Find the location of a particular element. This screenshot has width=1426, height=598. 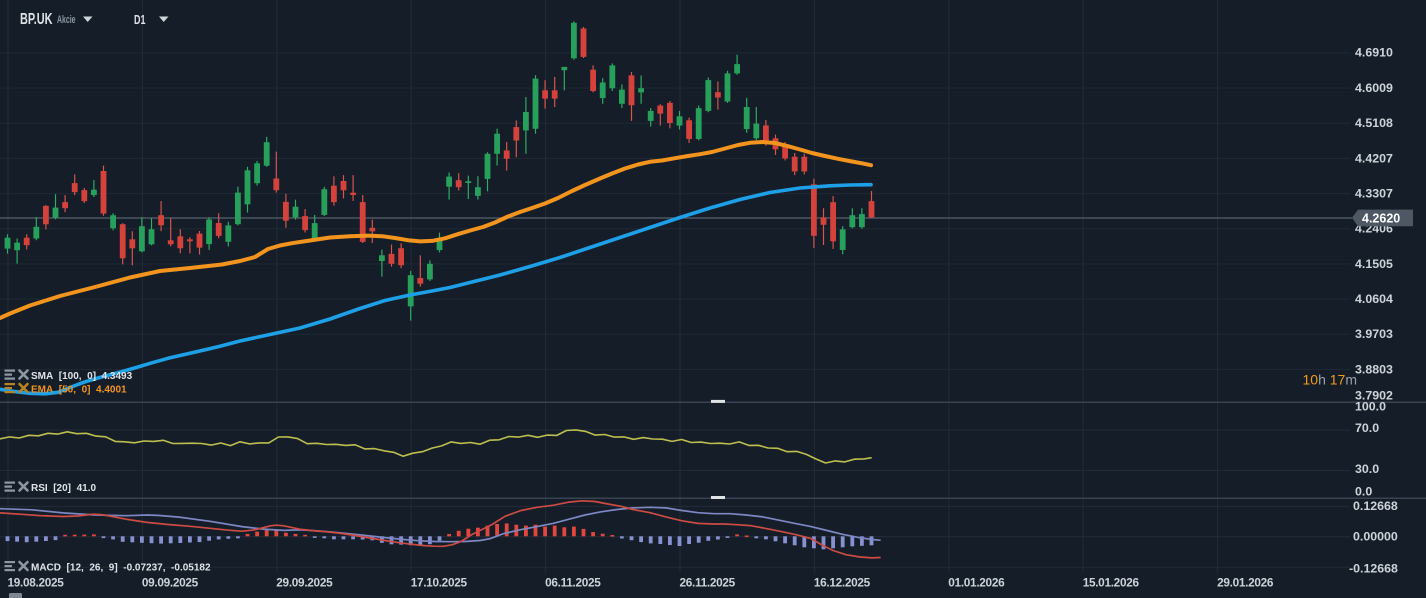

svg-text: SMA [100, 0] 4.3493 is located at coordinates (82, 376).